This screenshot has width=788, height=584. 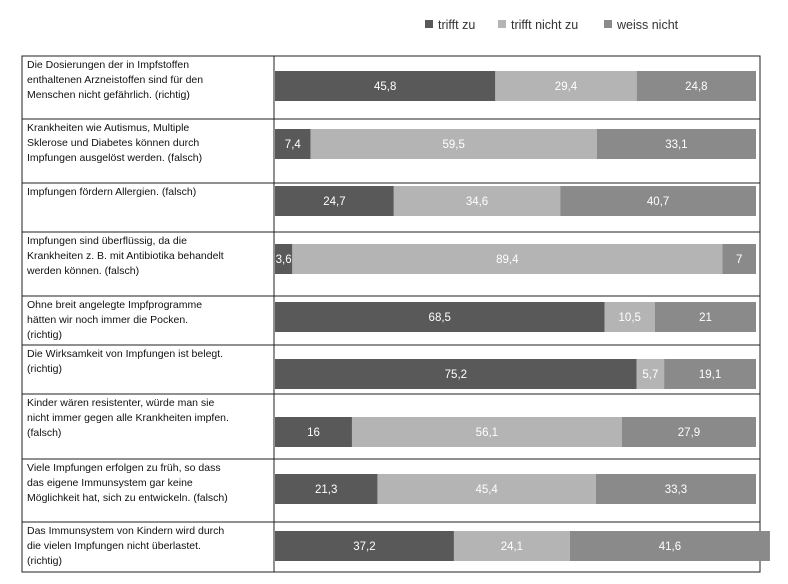 What do you see at coordinates (108, 65) in the screenshot?
I see `category-label: Die Dosierungen der in Impfstoffen` at bounding box center [108, 65].